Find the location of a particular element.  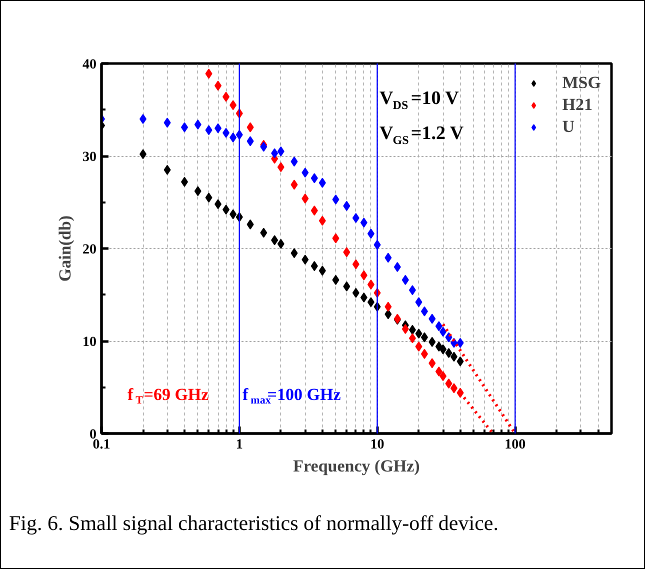

y-tick-label: 10 is located at coordinates (89, 342).